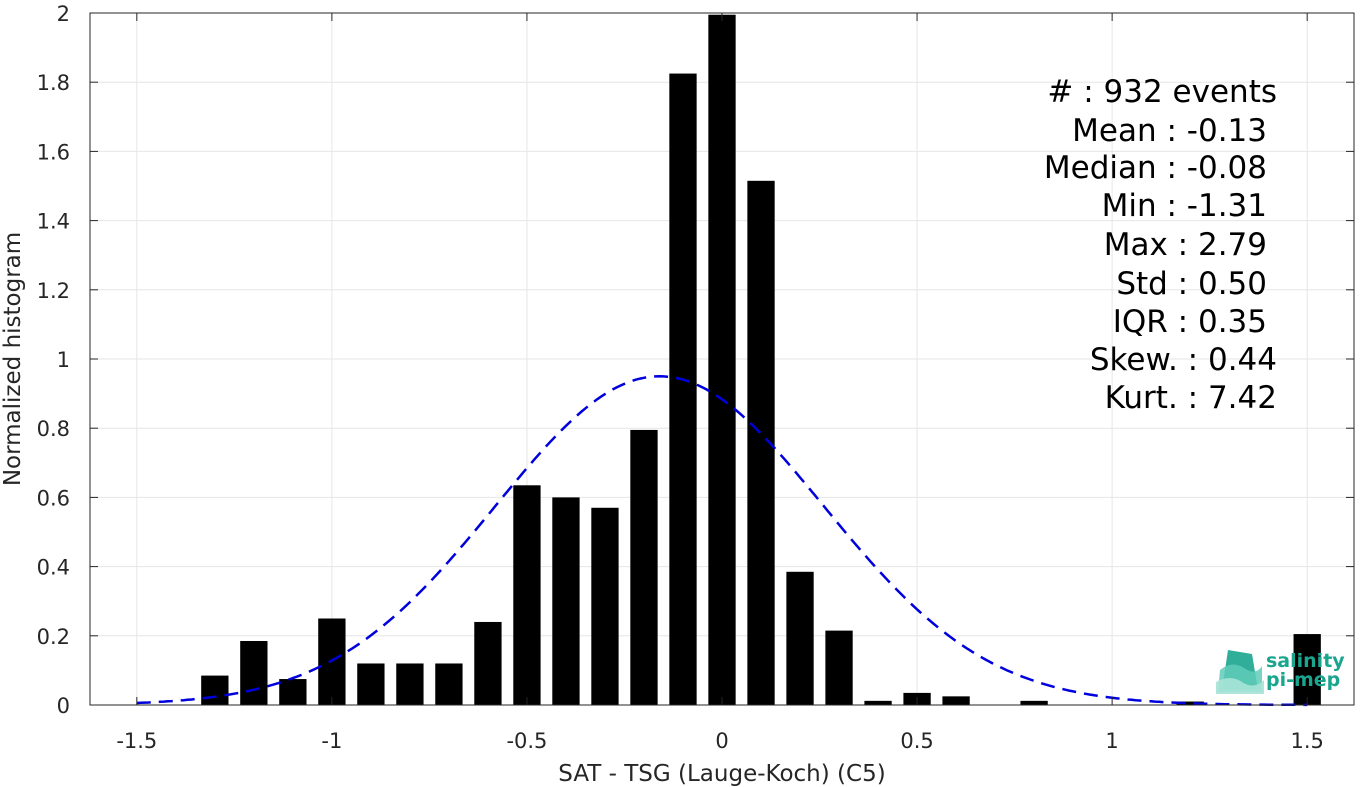 The image size is (1367, 787). What do you see at coordinates (1184, 206) in the screenshot?
I see `stat-min: Min : -1.31` at bounding box center [1184, 206].